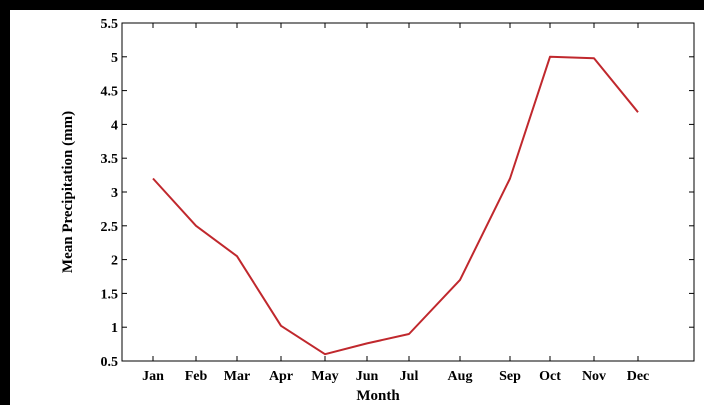 This screenshot has height=405, width=704. I want to click on y-tick-label: 1.5, so click(110, 294).